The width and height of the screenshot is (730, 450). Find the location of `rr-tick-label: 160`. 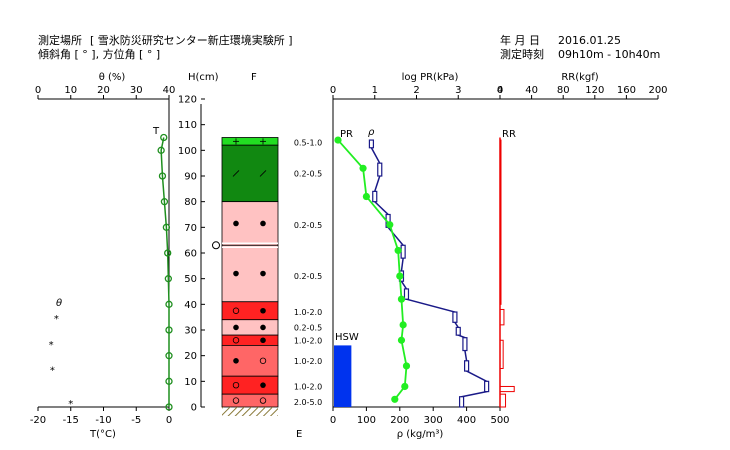

rr-tick-label: 160 is located at coordinates (626, 90).